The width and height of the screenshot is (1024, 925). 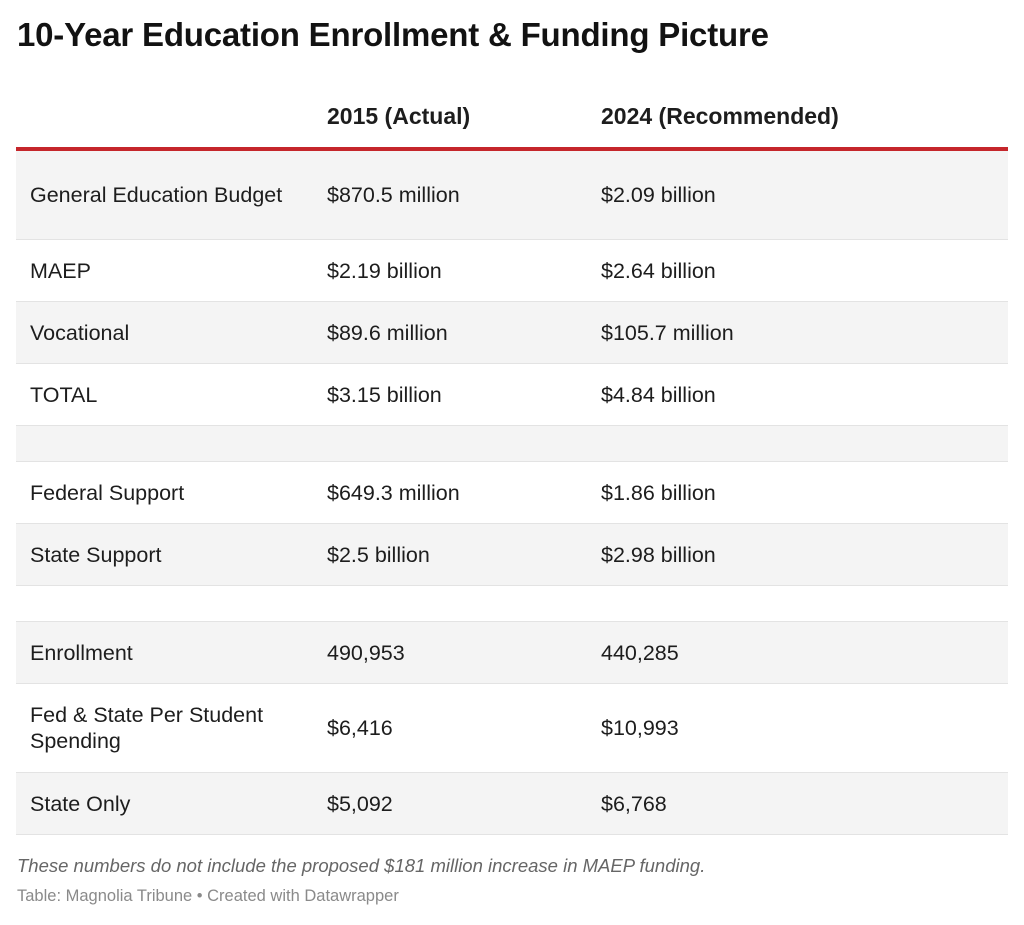 I want to click on cell-2015: $870.5 million, so click(x=393, y=195).